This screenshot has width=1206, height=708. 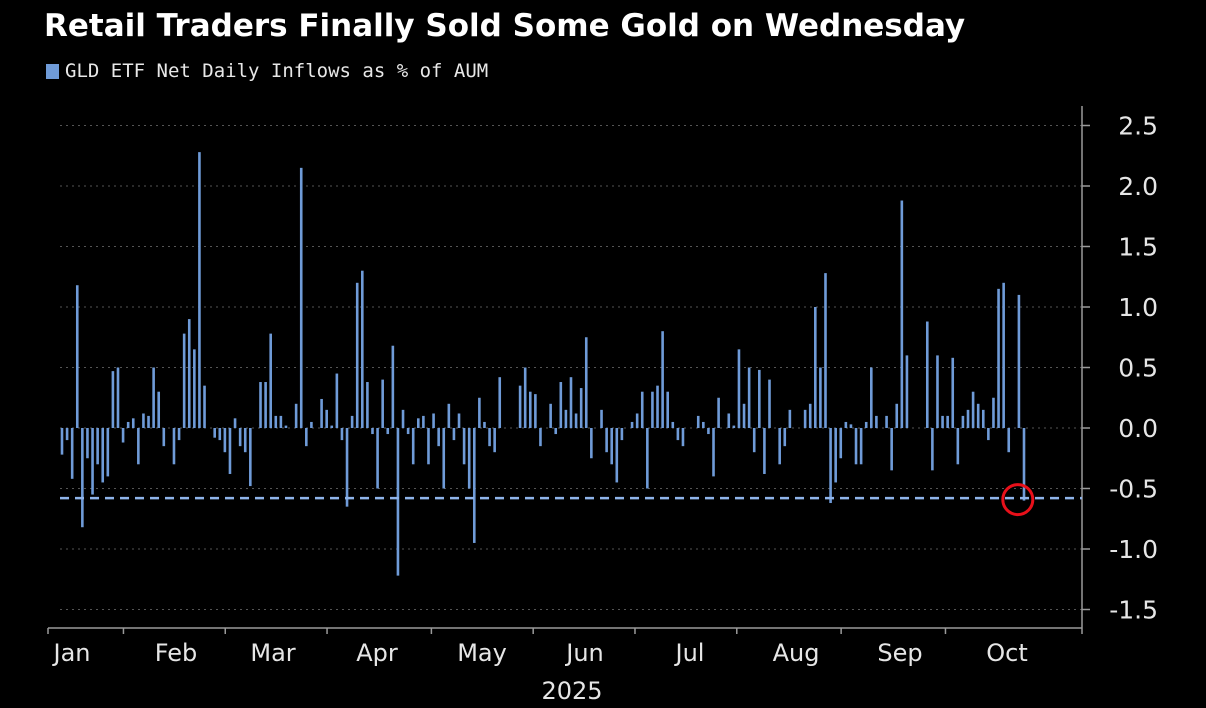 I want to click on annotations, so click(x=571, y=500).